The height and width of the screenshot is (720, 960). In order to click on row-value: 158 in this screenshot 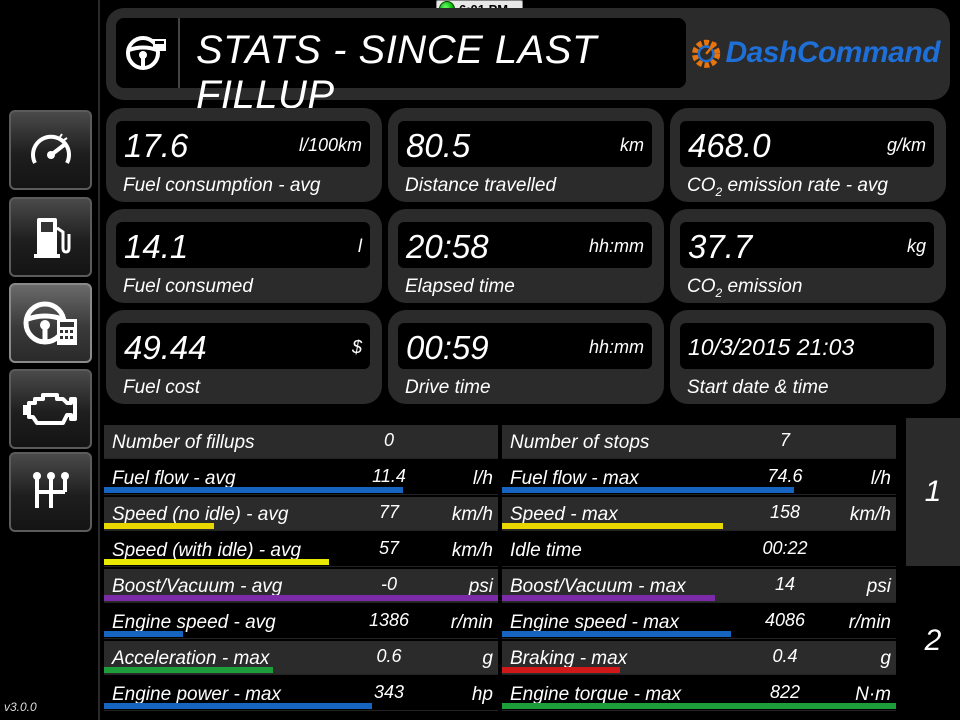, I will do `click(785, 512)`.